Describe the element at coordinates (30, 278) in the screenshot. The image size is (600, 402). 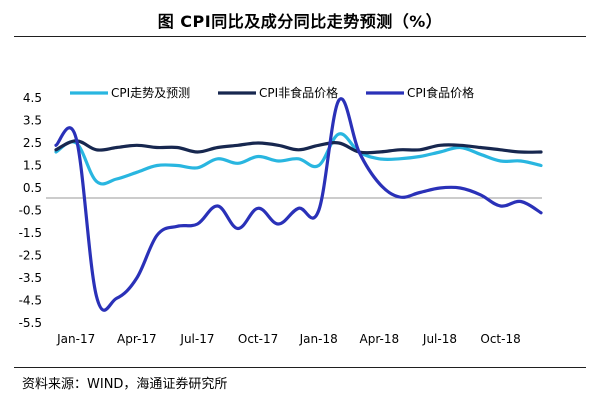
I see `y-tick-label: -3.5` at that location.